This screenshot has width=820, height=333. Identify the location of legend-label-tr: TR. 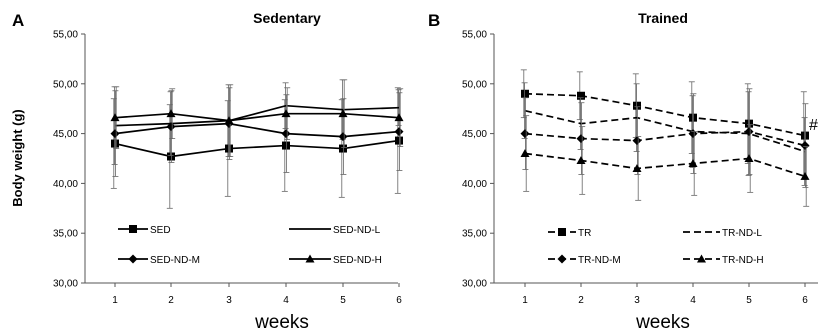
(584, 233).